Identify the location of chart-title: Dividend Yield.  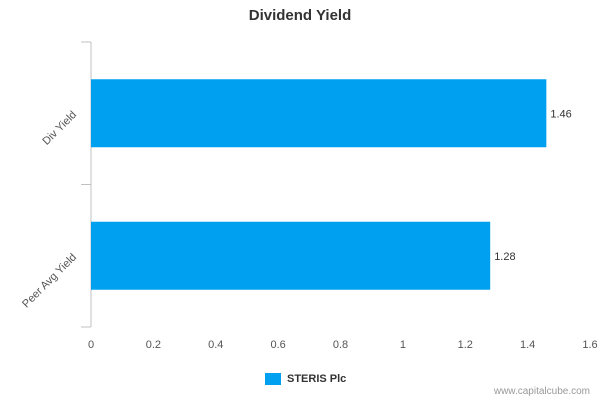
(300, 15).